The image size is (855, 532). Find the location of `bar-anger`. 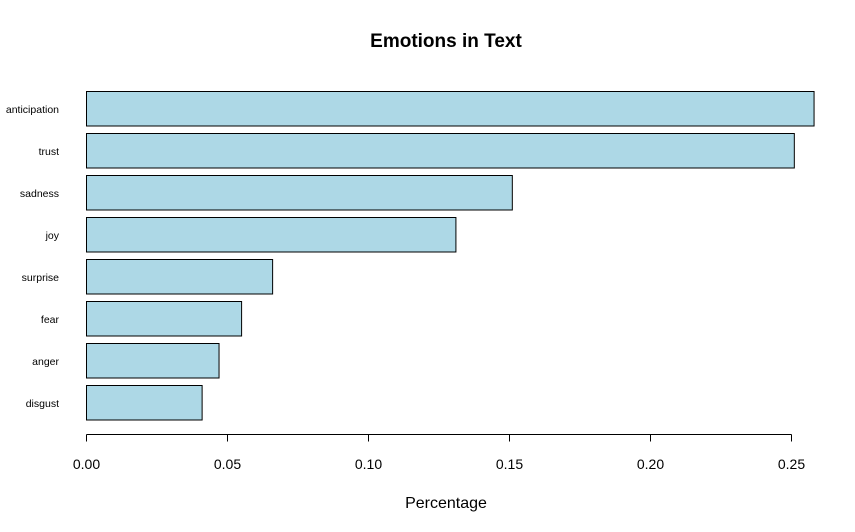

bar-anger is located at coordinates (153, 361).